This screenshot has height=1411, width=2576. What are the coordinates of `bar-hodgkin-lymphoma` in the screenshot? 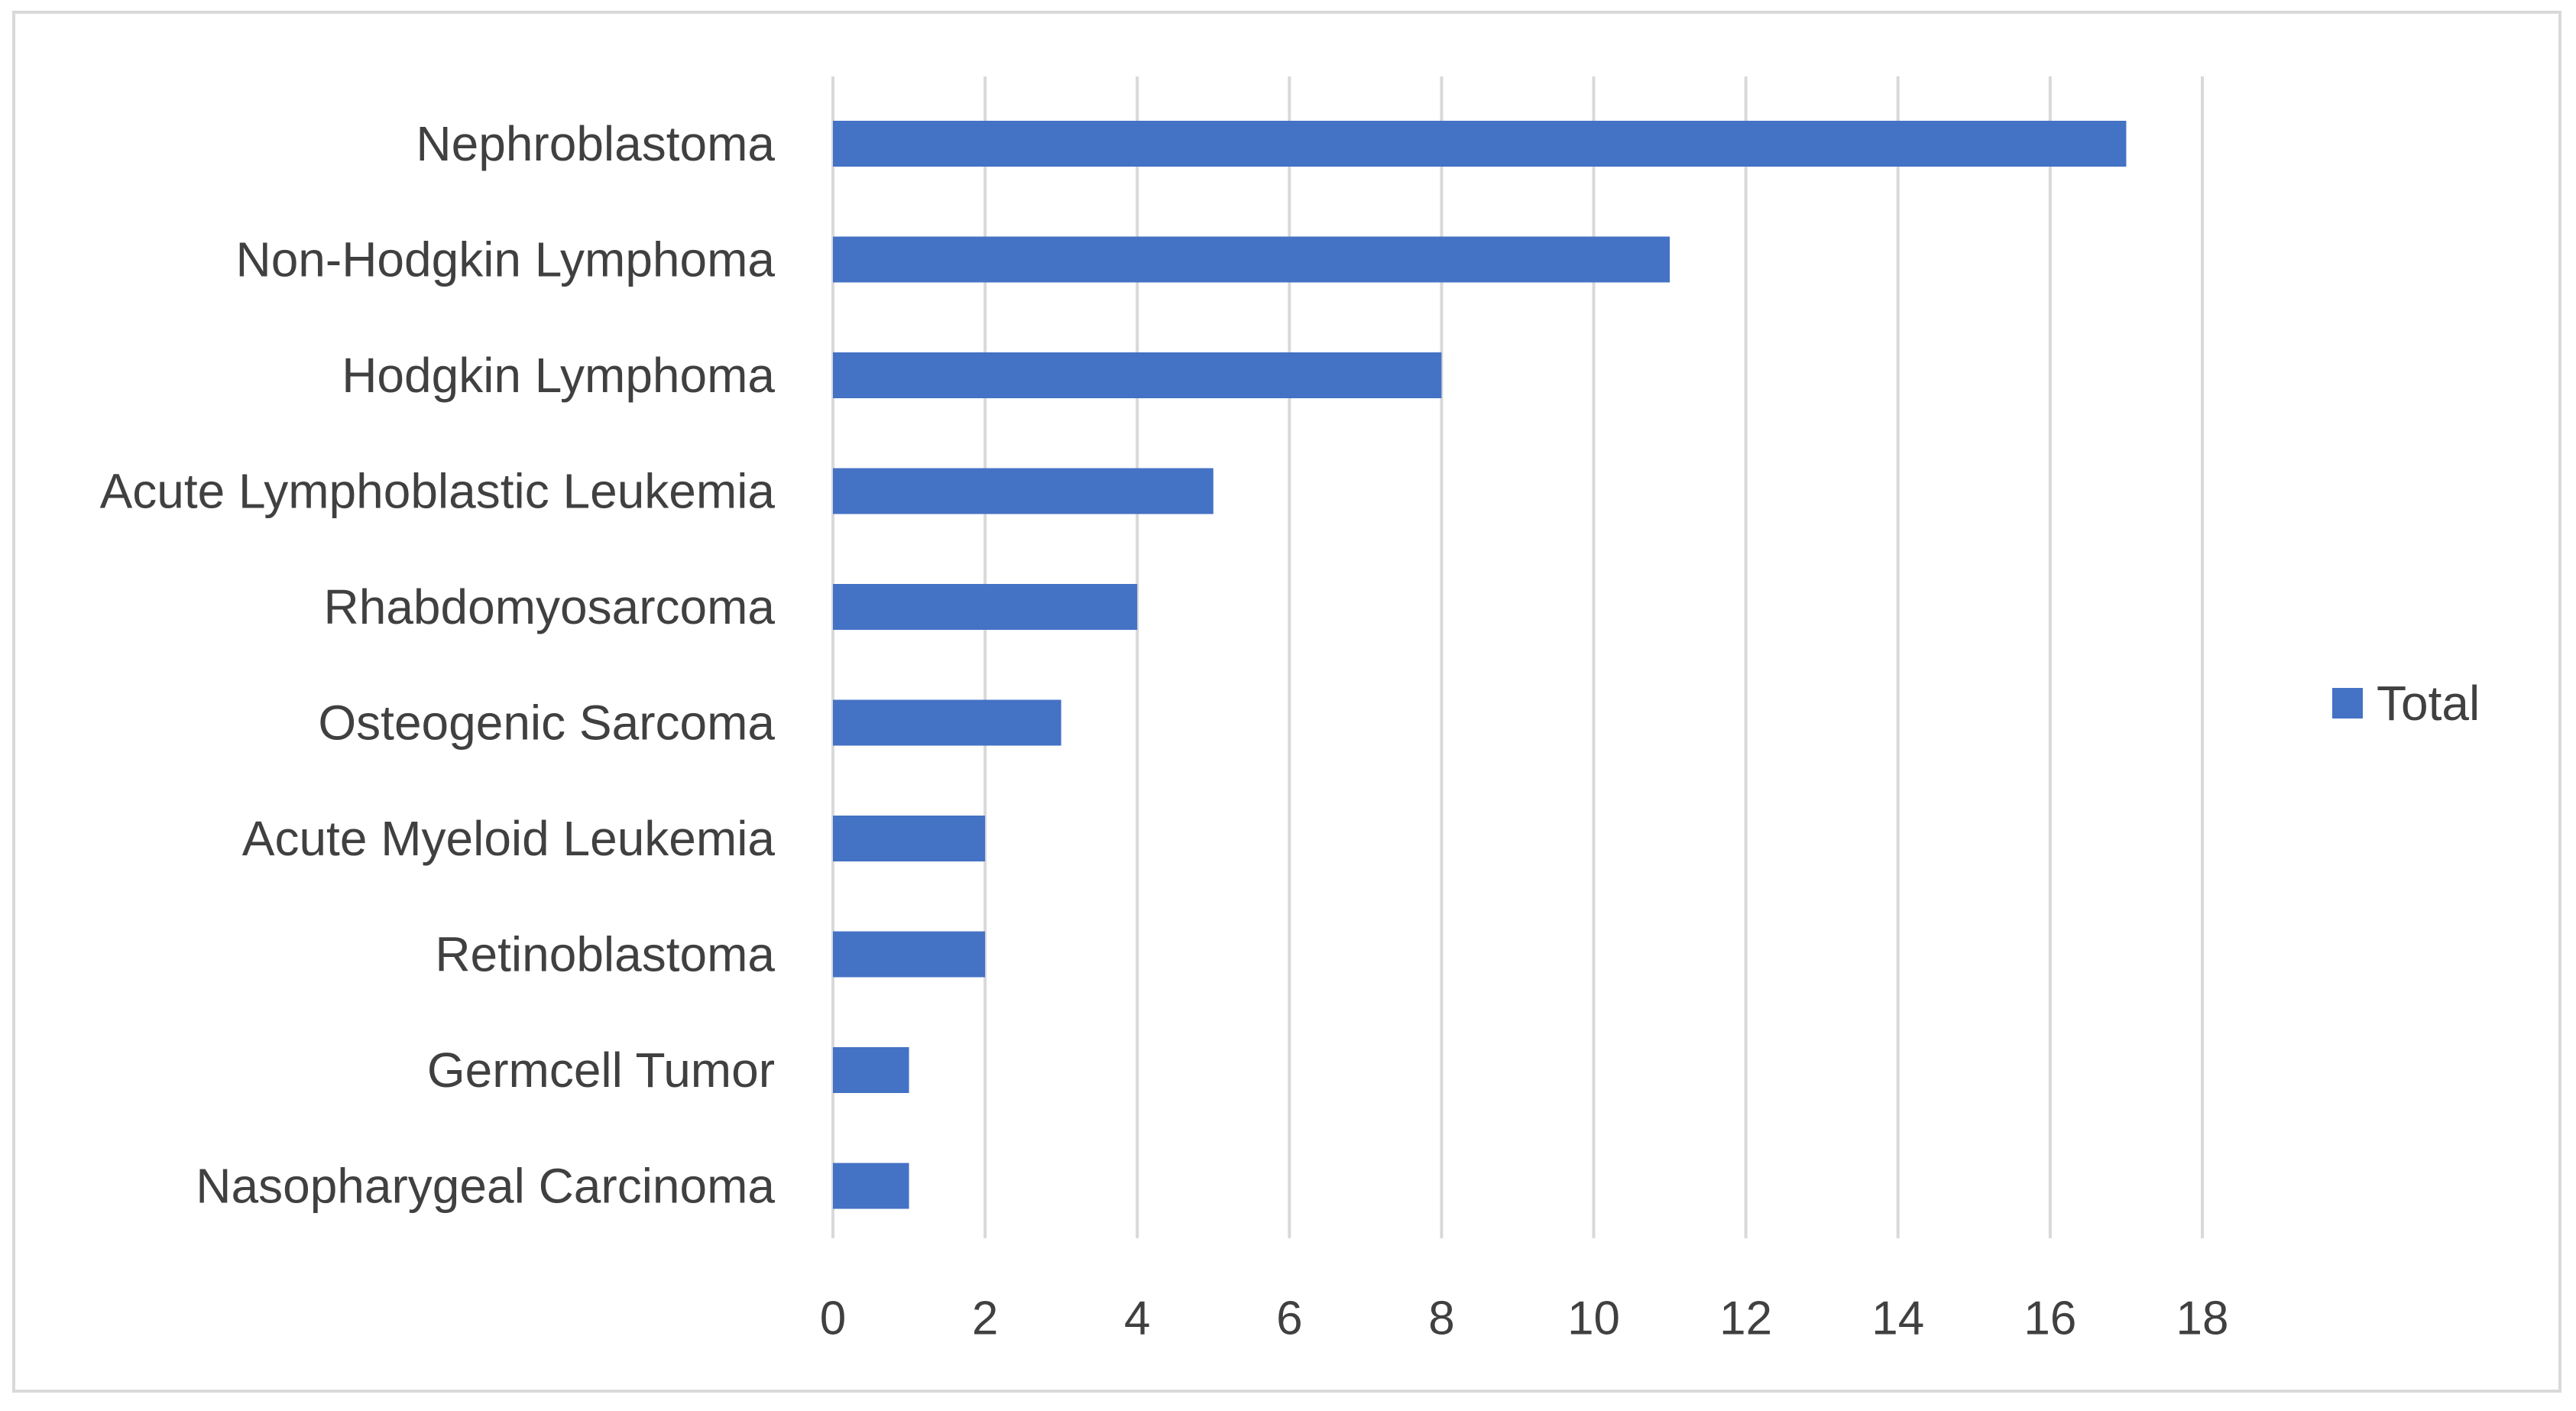 It's located at (1137, 375).